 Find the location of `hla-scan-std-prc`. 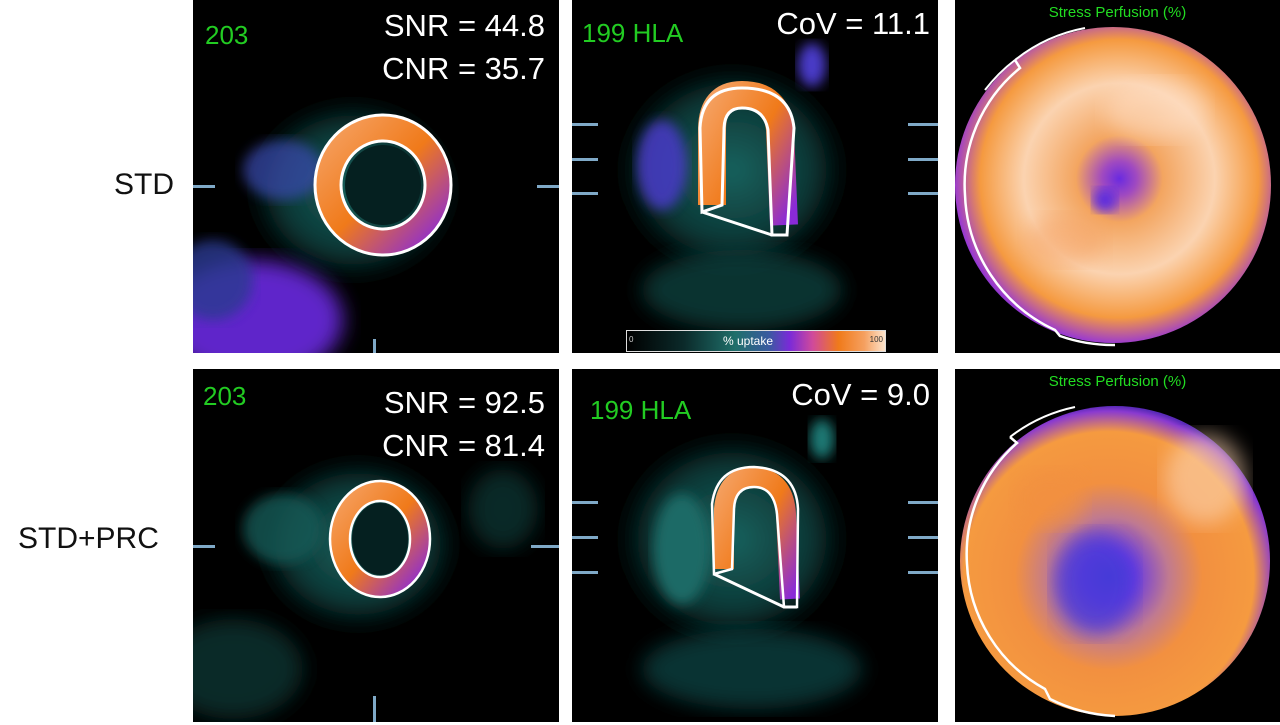

hla-scan-std-prc is located at coordinates (737, 564).